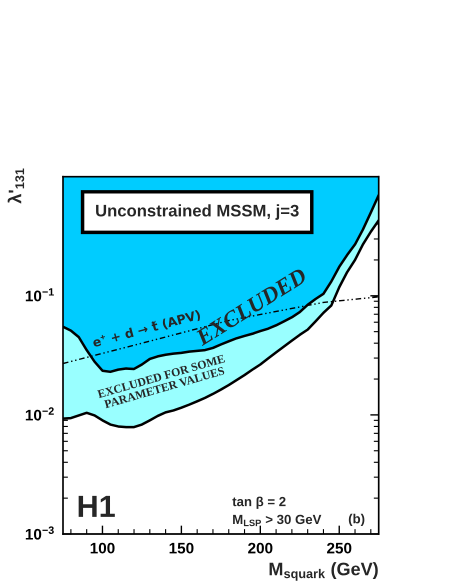  I want to click on y-tick-label: 10$^{−3}$, so click(40, 533).